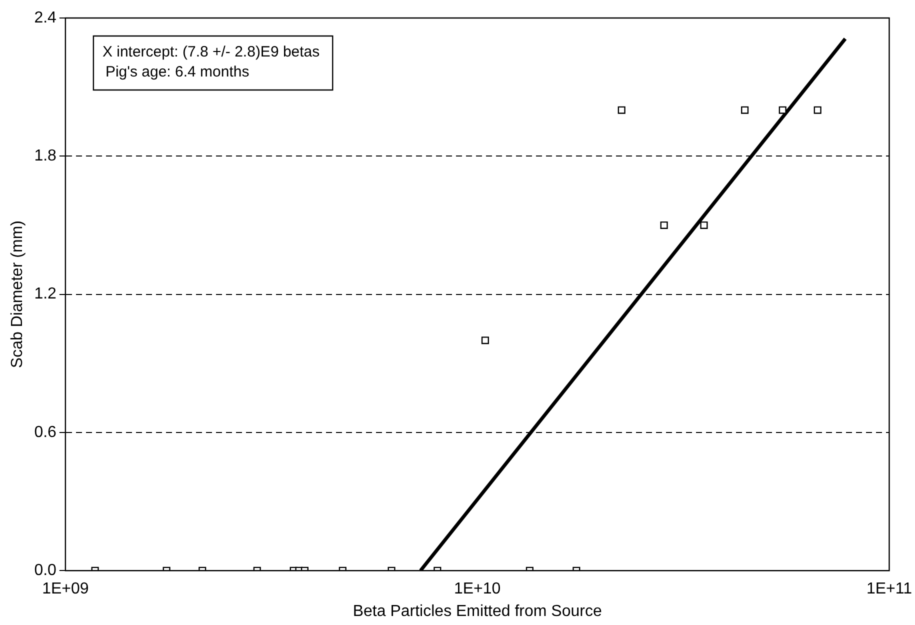 The image size is (915, 625). I want to click on x-axis-title: Beta Particles Emitted from Source, so click(477, 611).